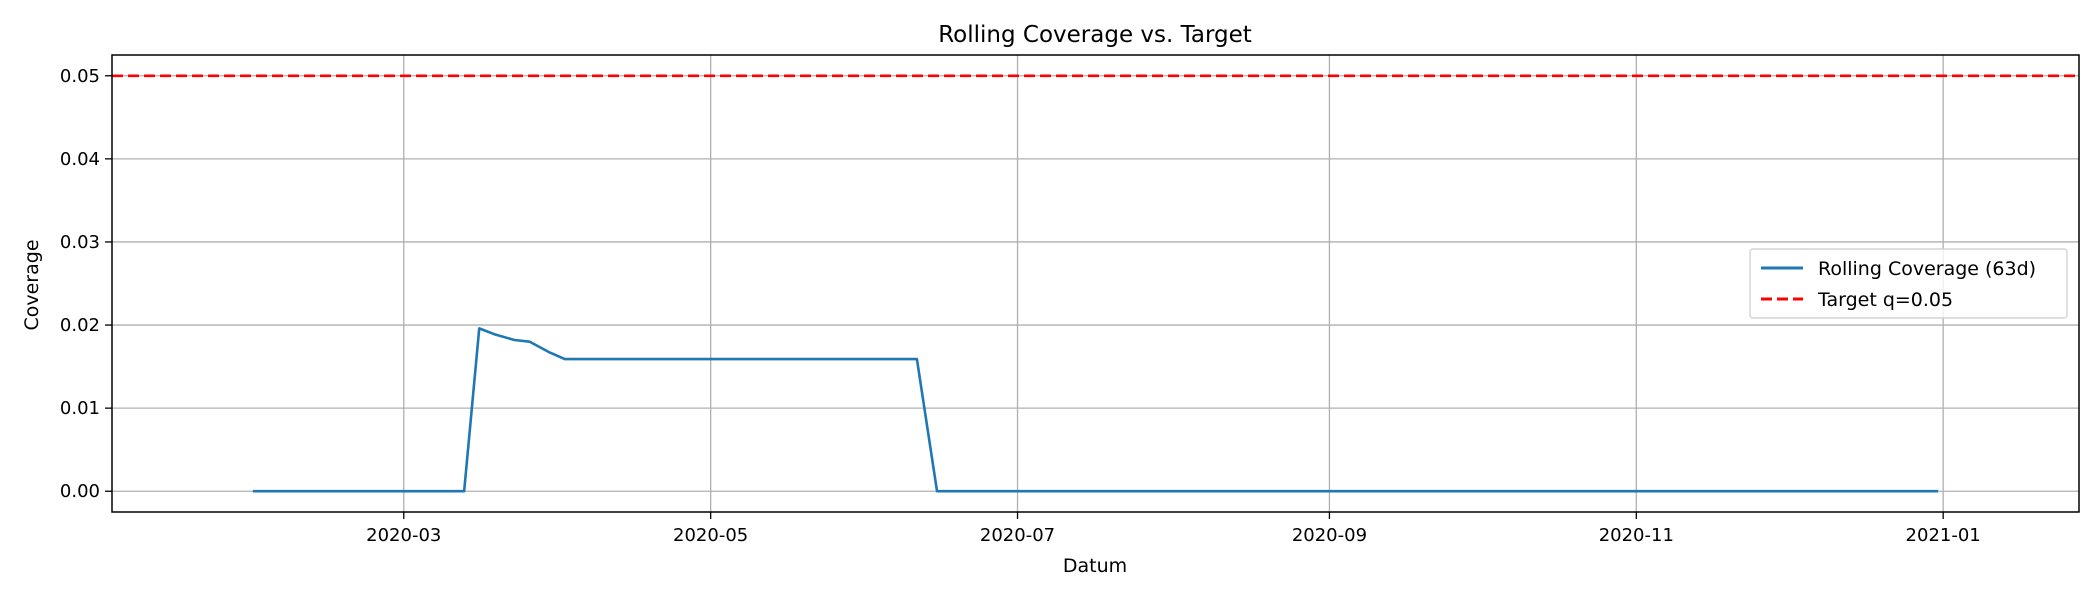 This screenshot has height=600, width=2100. I want to click on legend-box, so click(1908, 283).